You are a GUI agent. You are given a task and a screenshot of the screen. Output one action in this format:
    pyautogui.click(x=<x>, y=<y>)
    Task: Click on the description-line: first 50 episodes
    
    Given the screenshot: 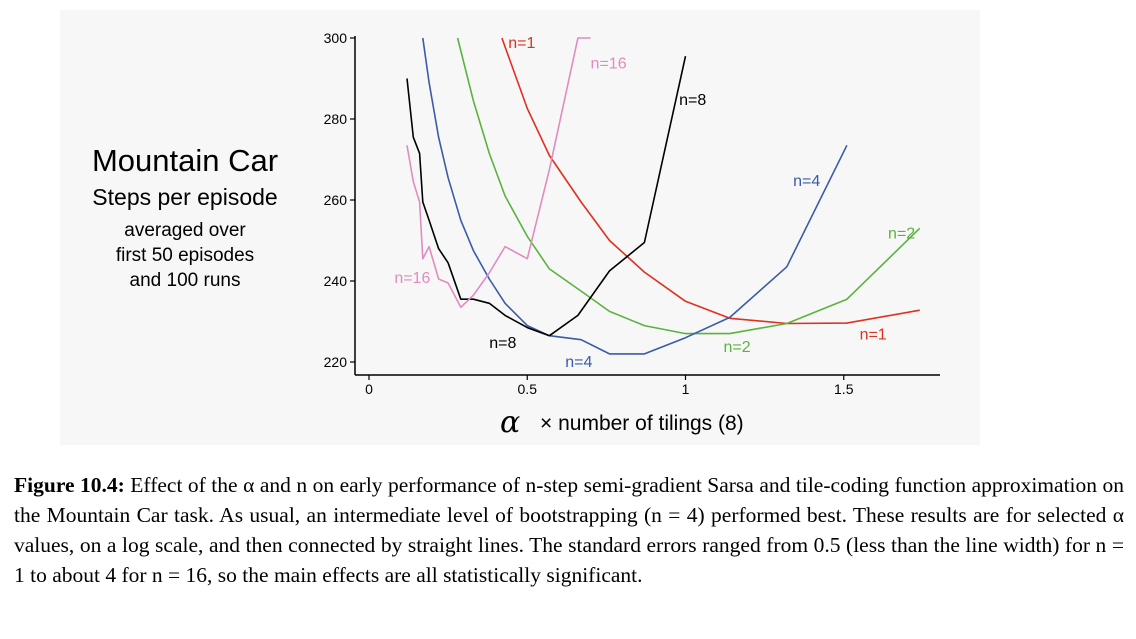 What is the action you would take?
    pyautogui.click(x=185, y=255)
    